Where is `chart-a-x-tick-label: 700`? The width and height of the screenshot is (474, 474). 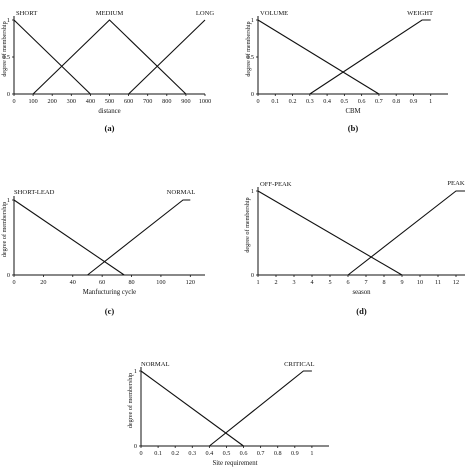 chart-a-x-tick-label: 700 is located at coordinates (147, 101).